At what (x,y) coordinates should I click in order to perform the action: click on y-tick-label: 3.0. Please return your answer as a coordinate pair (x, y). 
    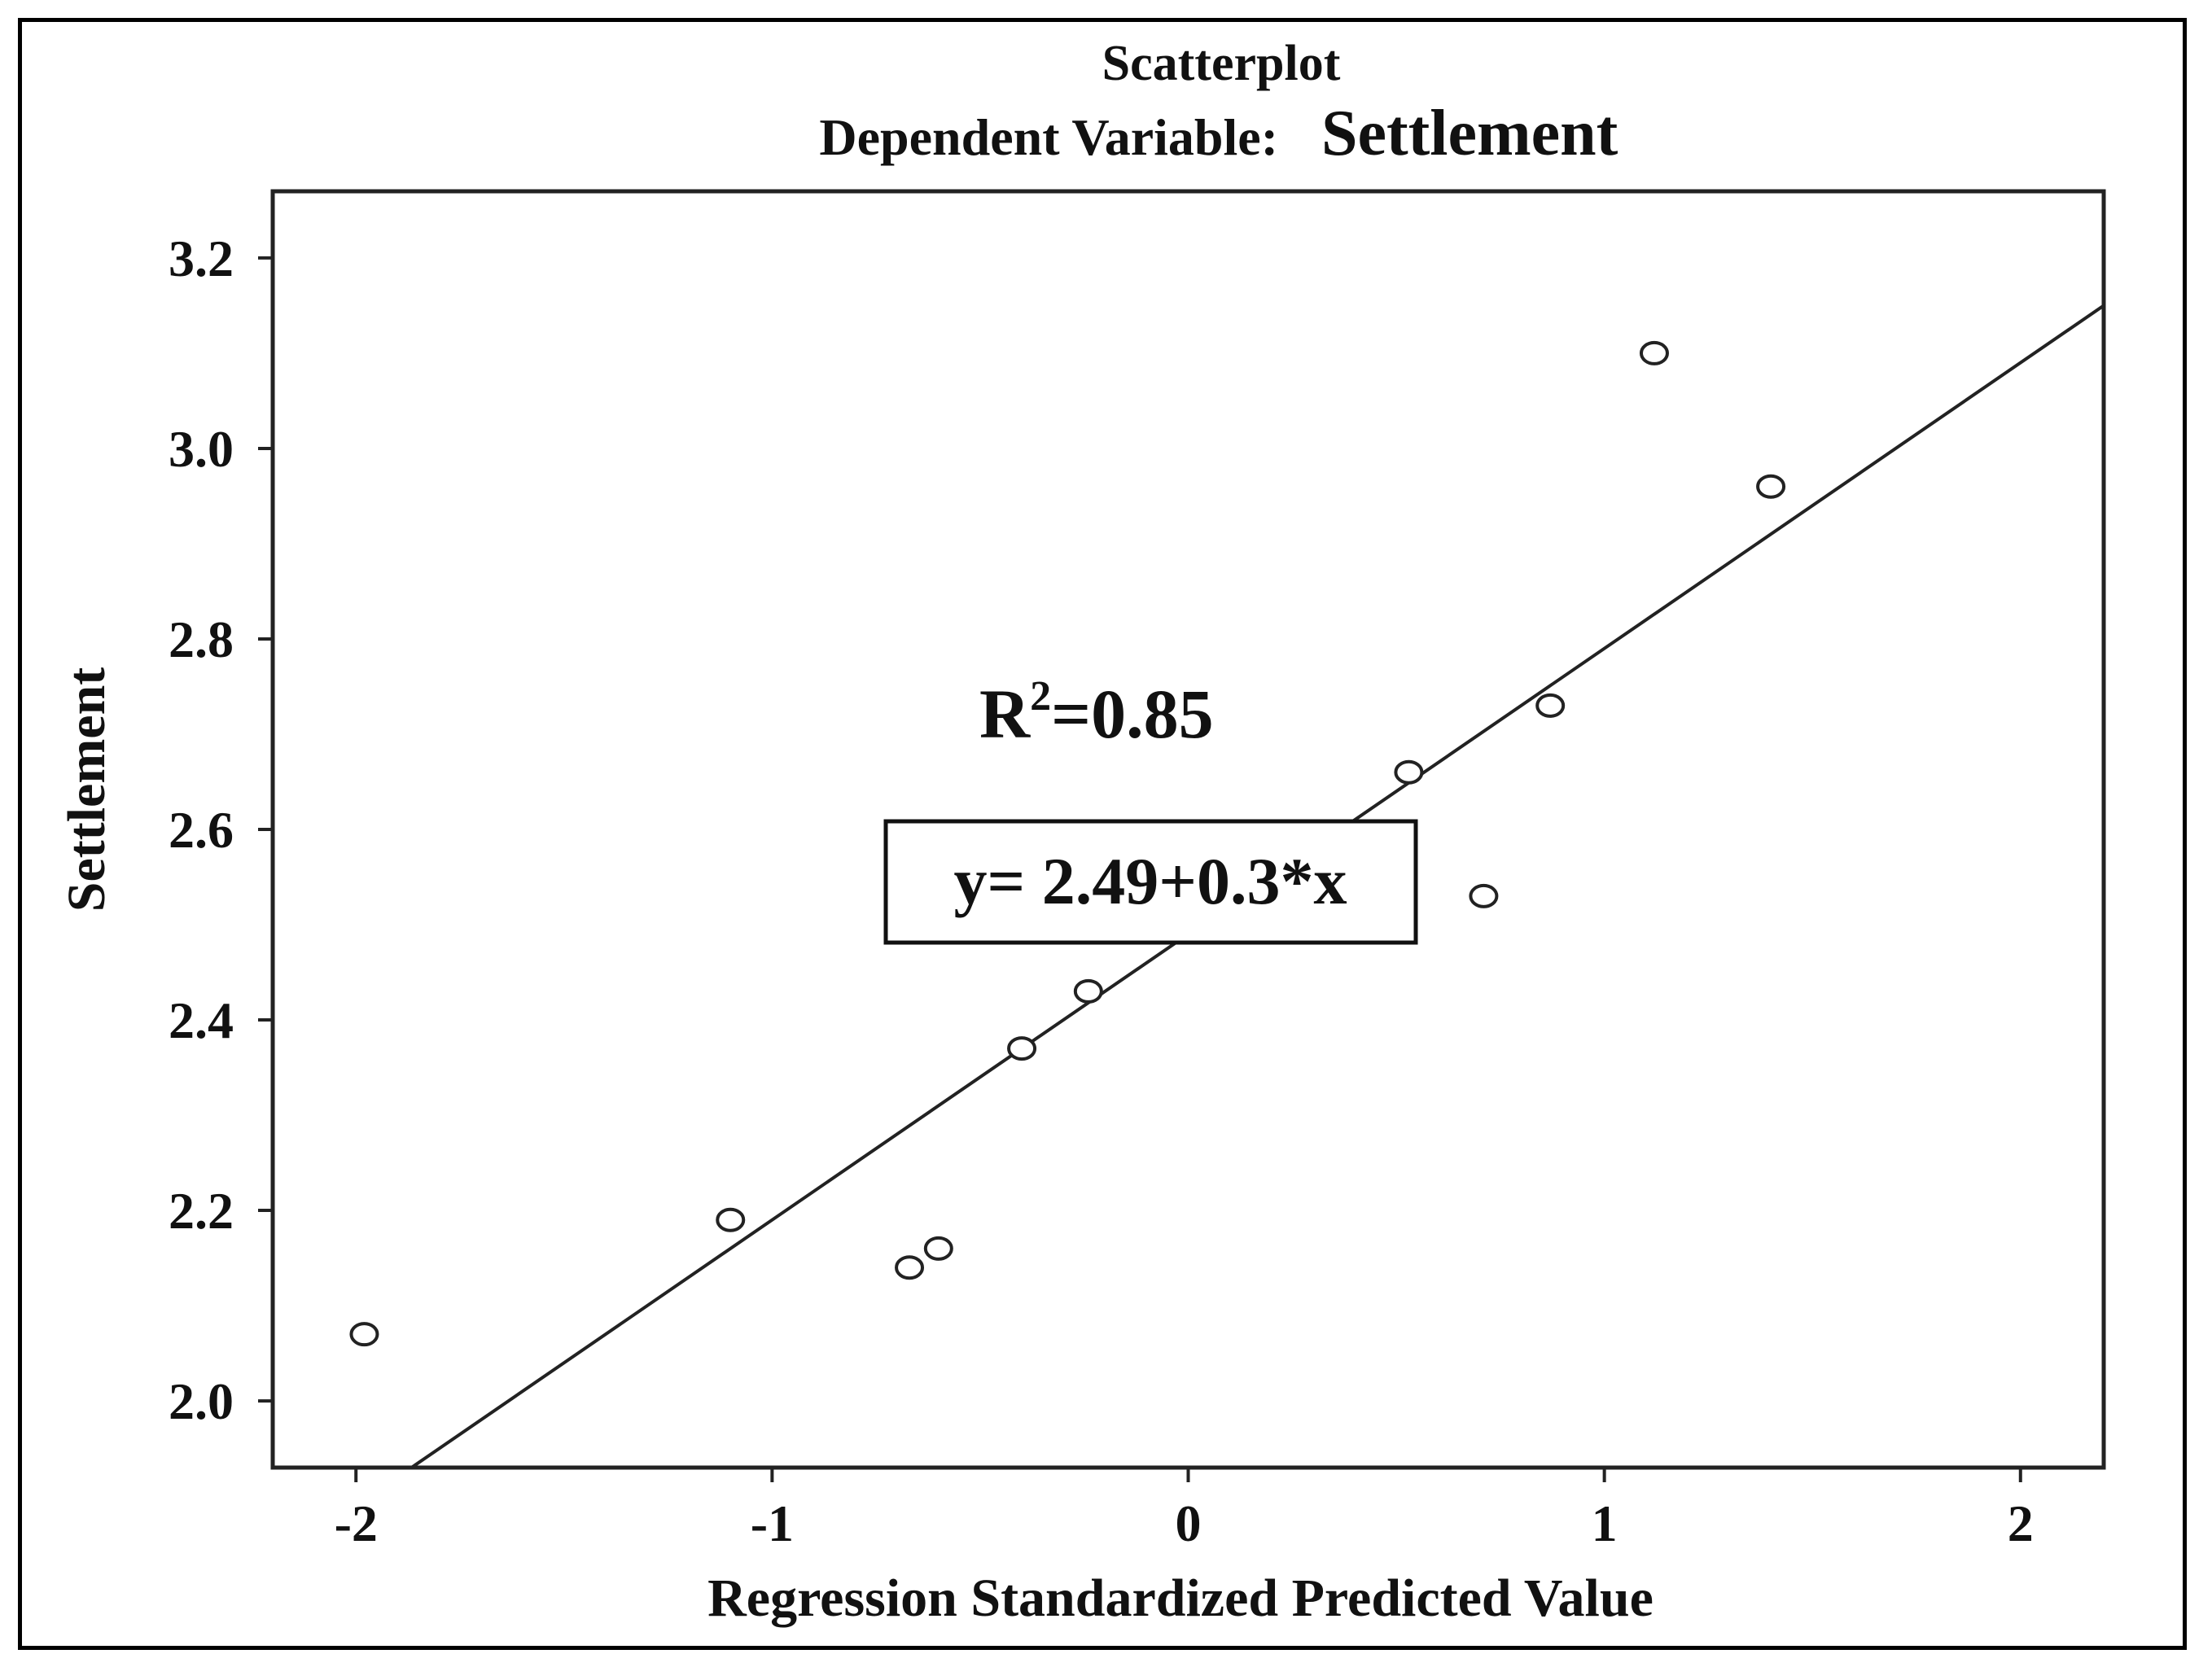
    Looking at the image, I should click on (201, 449).